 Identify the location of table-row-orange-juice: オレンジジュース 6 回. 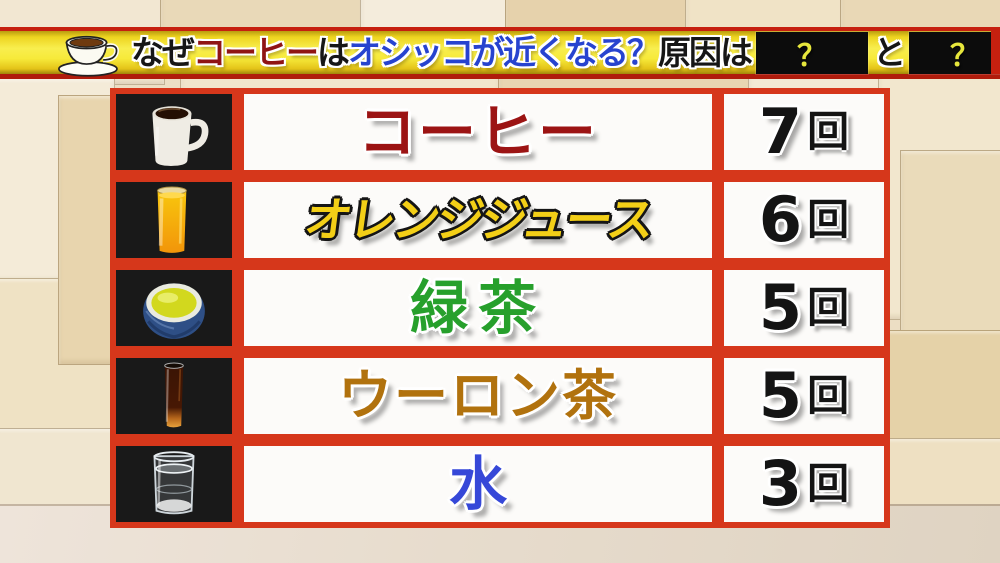
(500, 220).